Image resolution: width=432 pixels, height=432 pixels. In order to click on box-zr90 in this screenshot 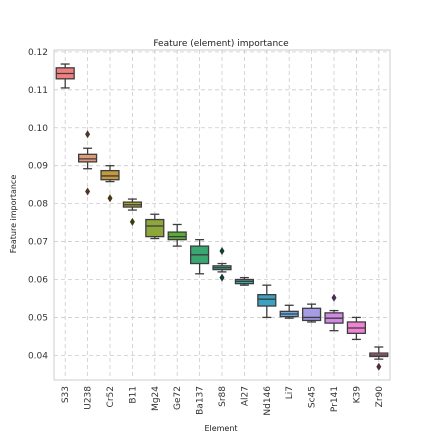, I will do `click(379, 358)`.